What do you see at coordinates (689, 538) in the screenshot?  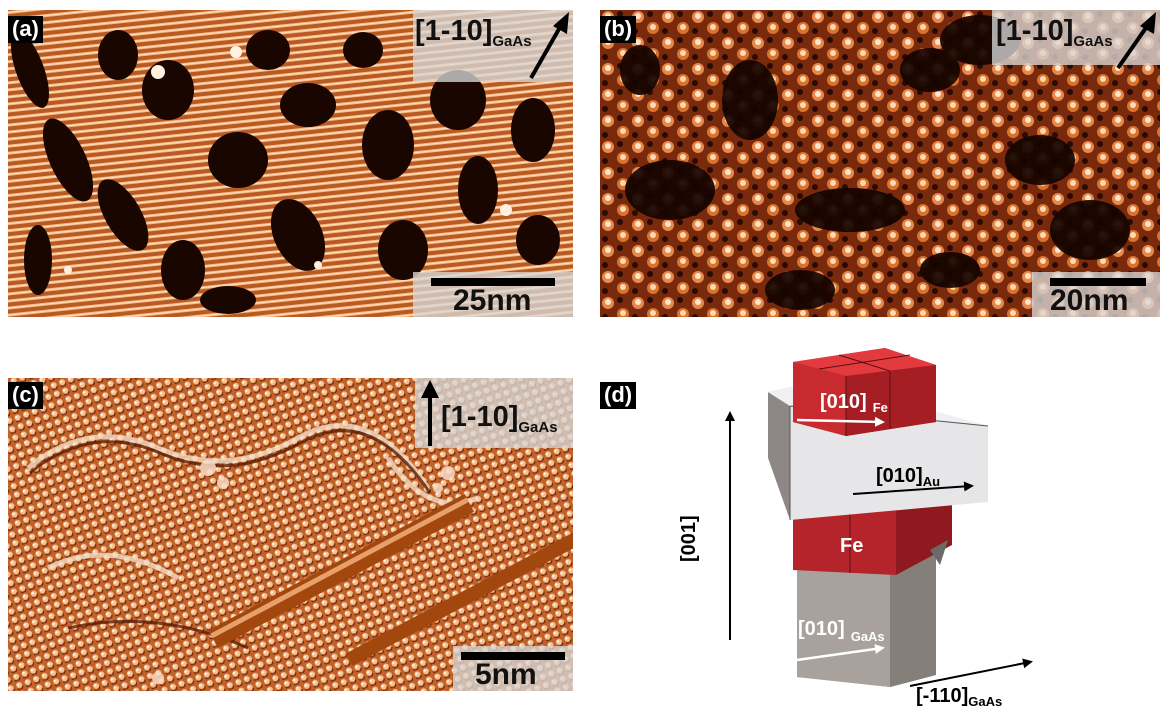 I see `axis-001-label: [001]` at bounding box center [689, 538].